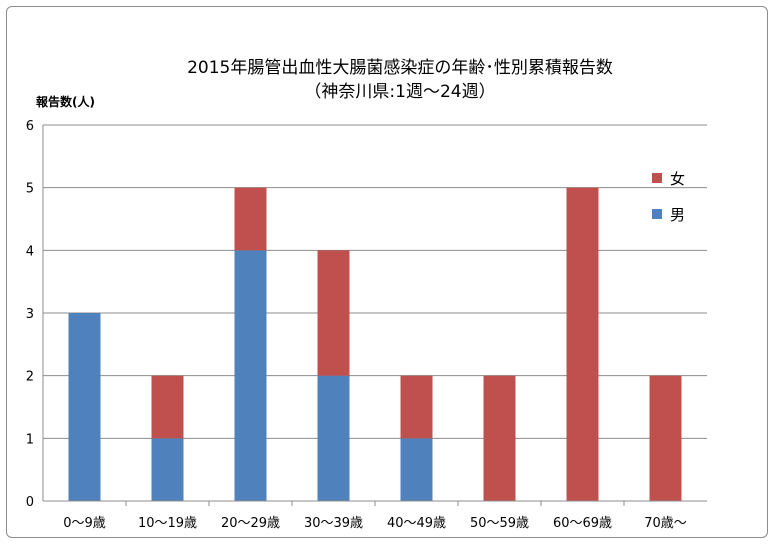 The image size is (776, 544). Describe the element at coordinates (30, 189) in the screenshot. I see `y-tick-label: 5` at that location.